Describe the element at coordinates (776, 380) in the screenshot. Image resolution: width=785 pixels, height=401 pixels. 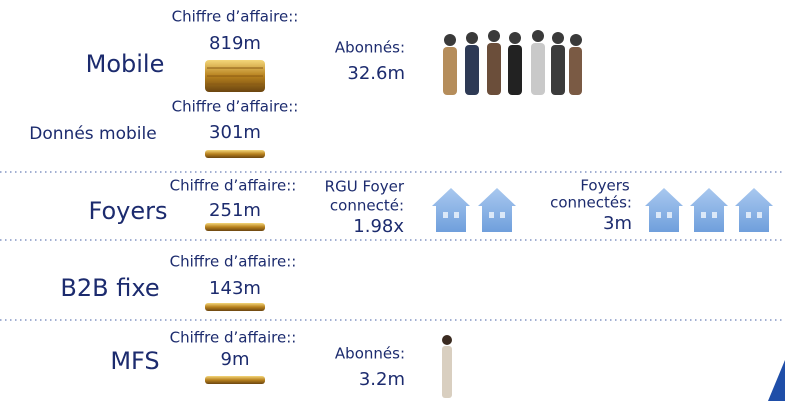
I see `corner-accent` at that location.